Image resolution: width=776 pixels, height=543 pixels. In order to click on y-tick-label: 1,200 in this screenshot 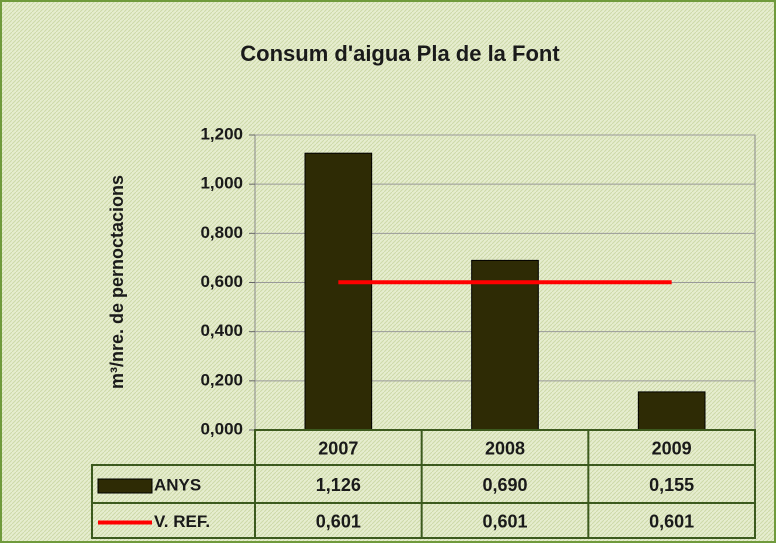, I will do `click(221, 133)`.